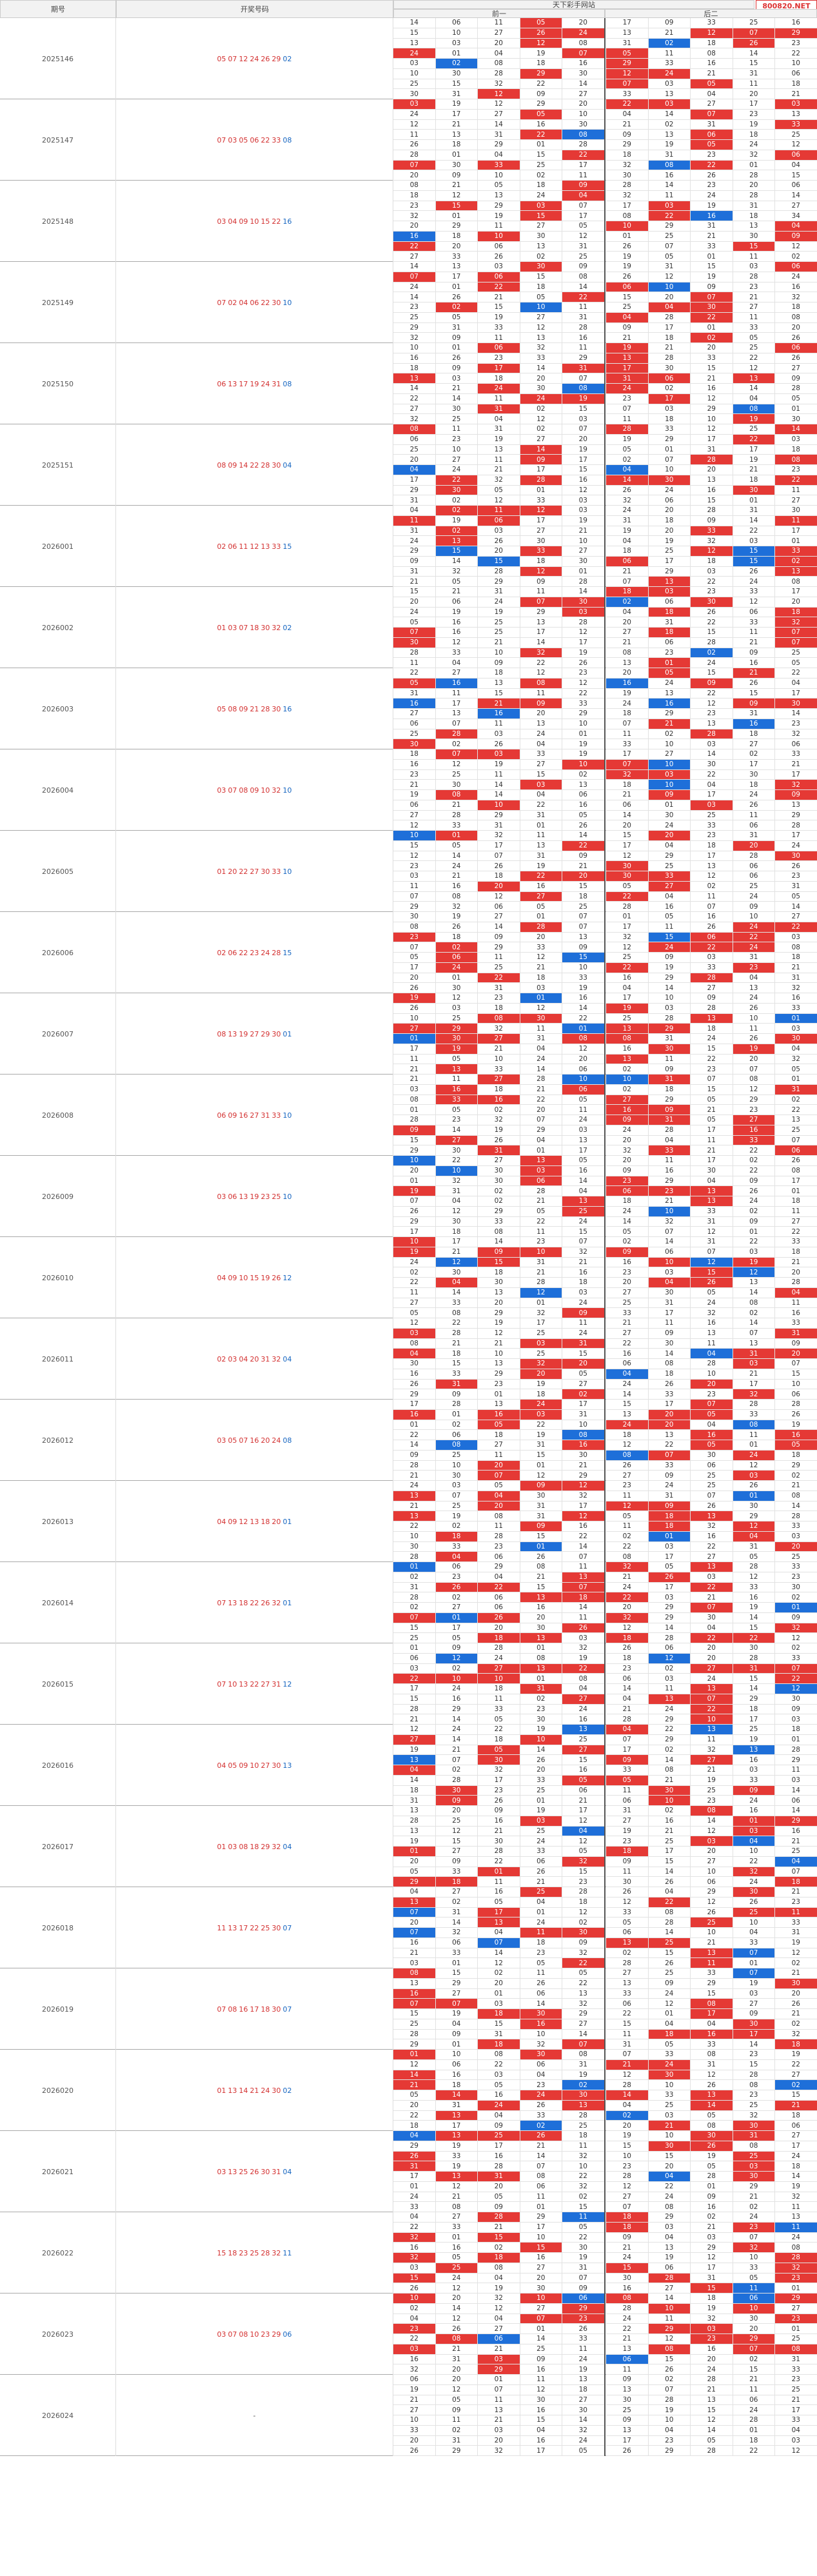 The image size is (817, 2576). I want to click on grid-cell: 33, so click(796, 1658).